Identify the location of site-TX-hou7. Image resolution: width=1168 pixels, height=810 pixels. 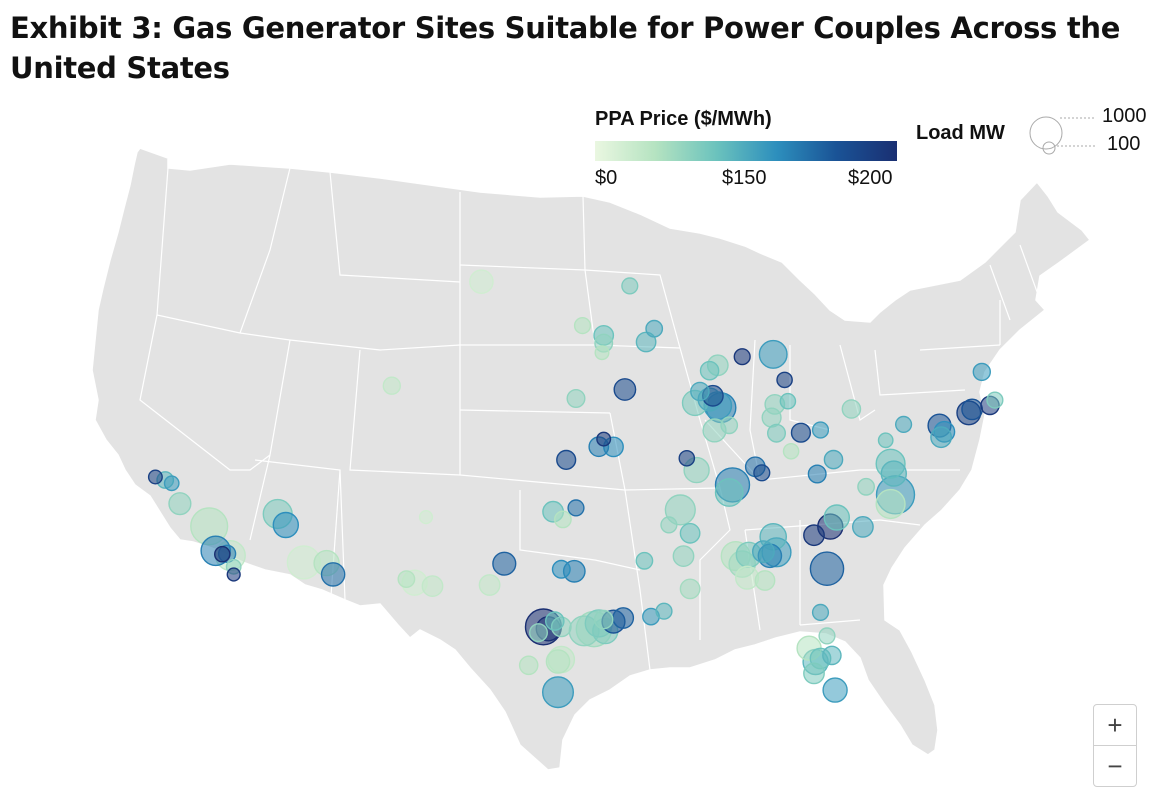
(603, 619).